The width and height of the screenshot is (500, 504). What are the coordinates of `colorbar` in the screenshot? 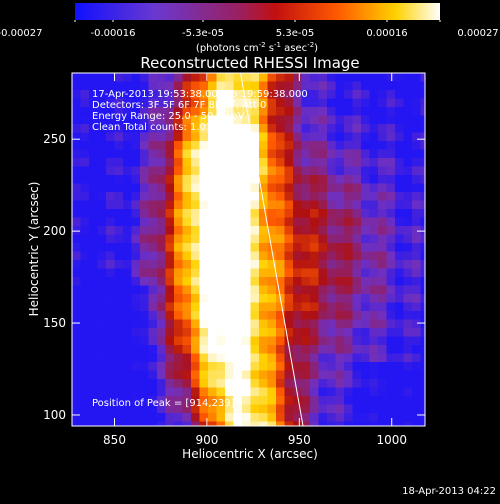 It's located at (257, 11).